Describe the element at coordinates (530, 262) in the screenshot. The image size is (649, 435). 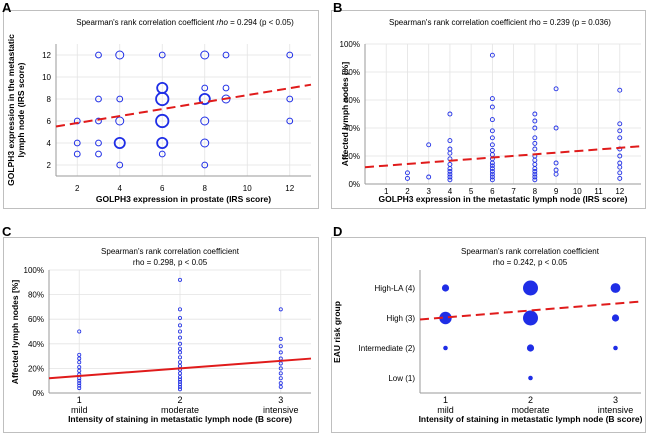
I see `correlation-annotation: rho = 0.242, p < 0.05` at that location.